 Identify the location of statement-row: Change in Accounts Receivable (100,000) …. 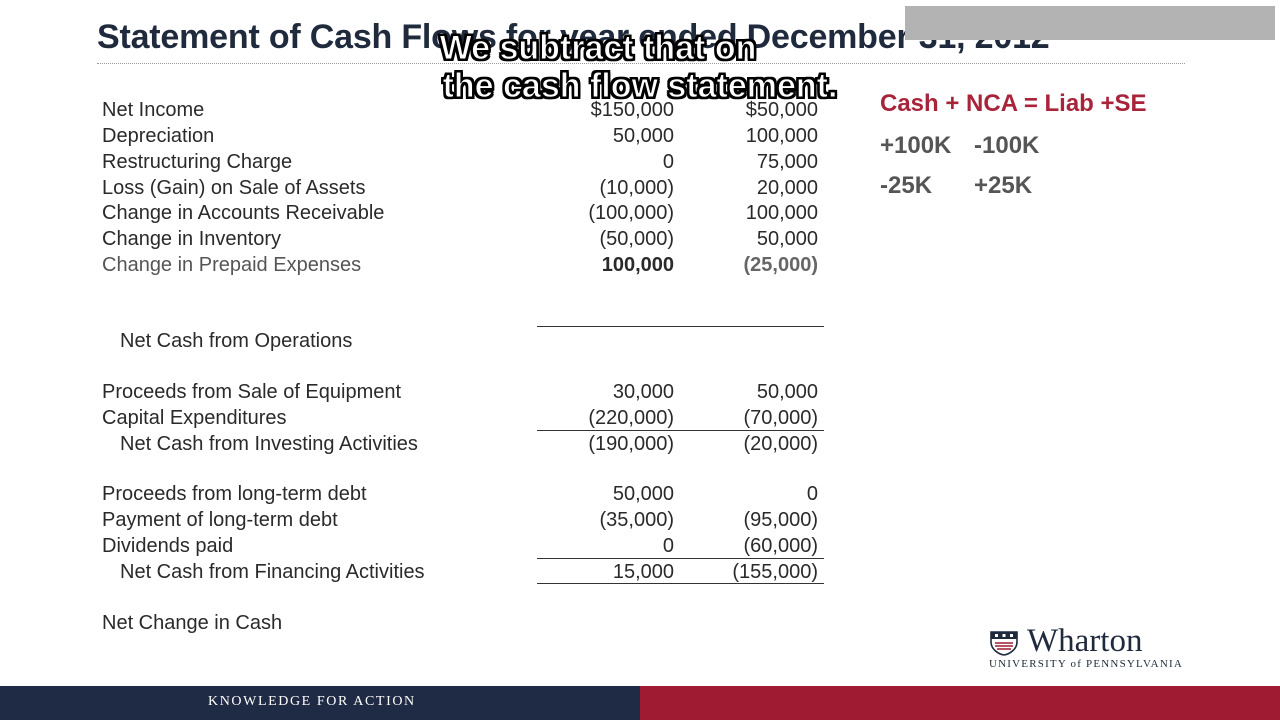
(420, 213).